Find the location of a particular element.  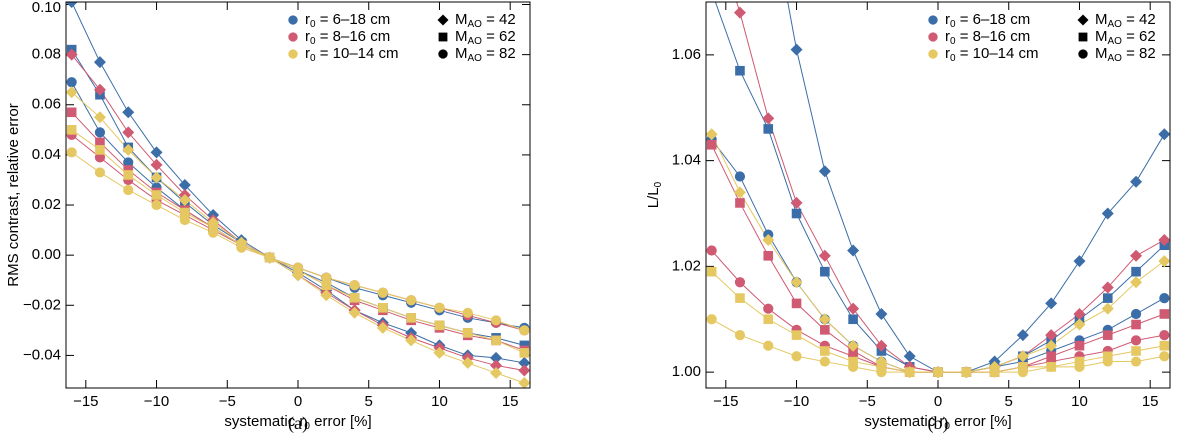

y-axis-label-part: 0 is located at coordinates (658, 184).